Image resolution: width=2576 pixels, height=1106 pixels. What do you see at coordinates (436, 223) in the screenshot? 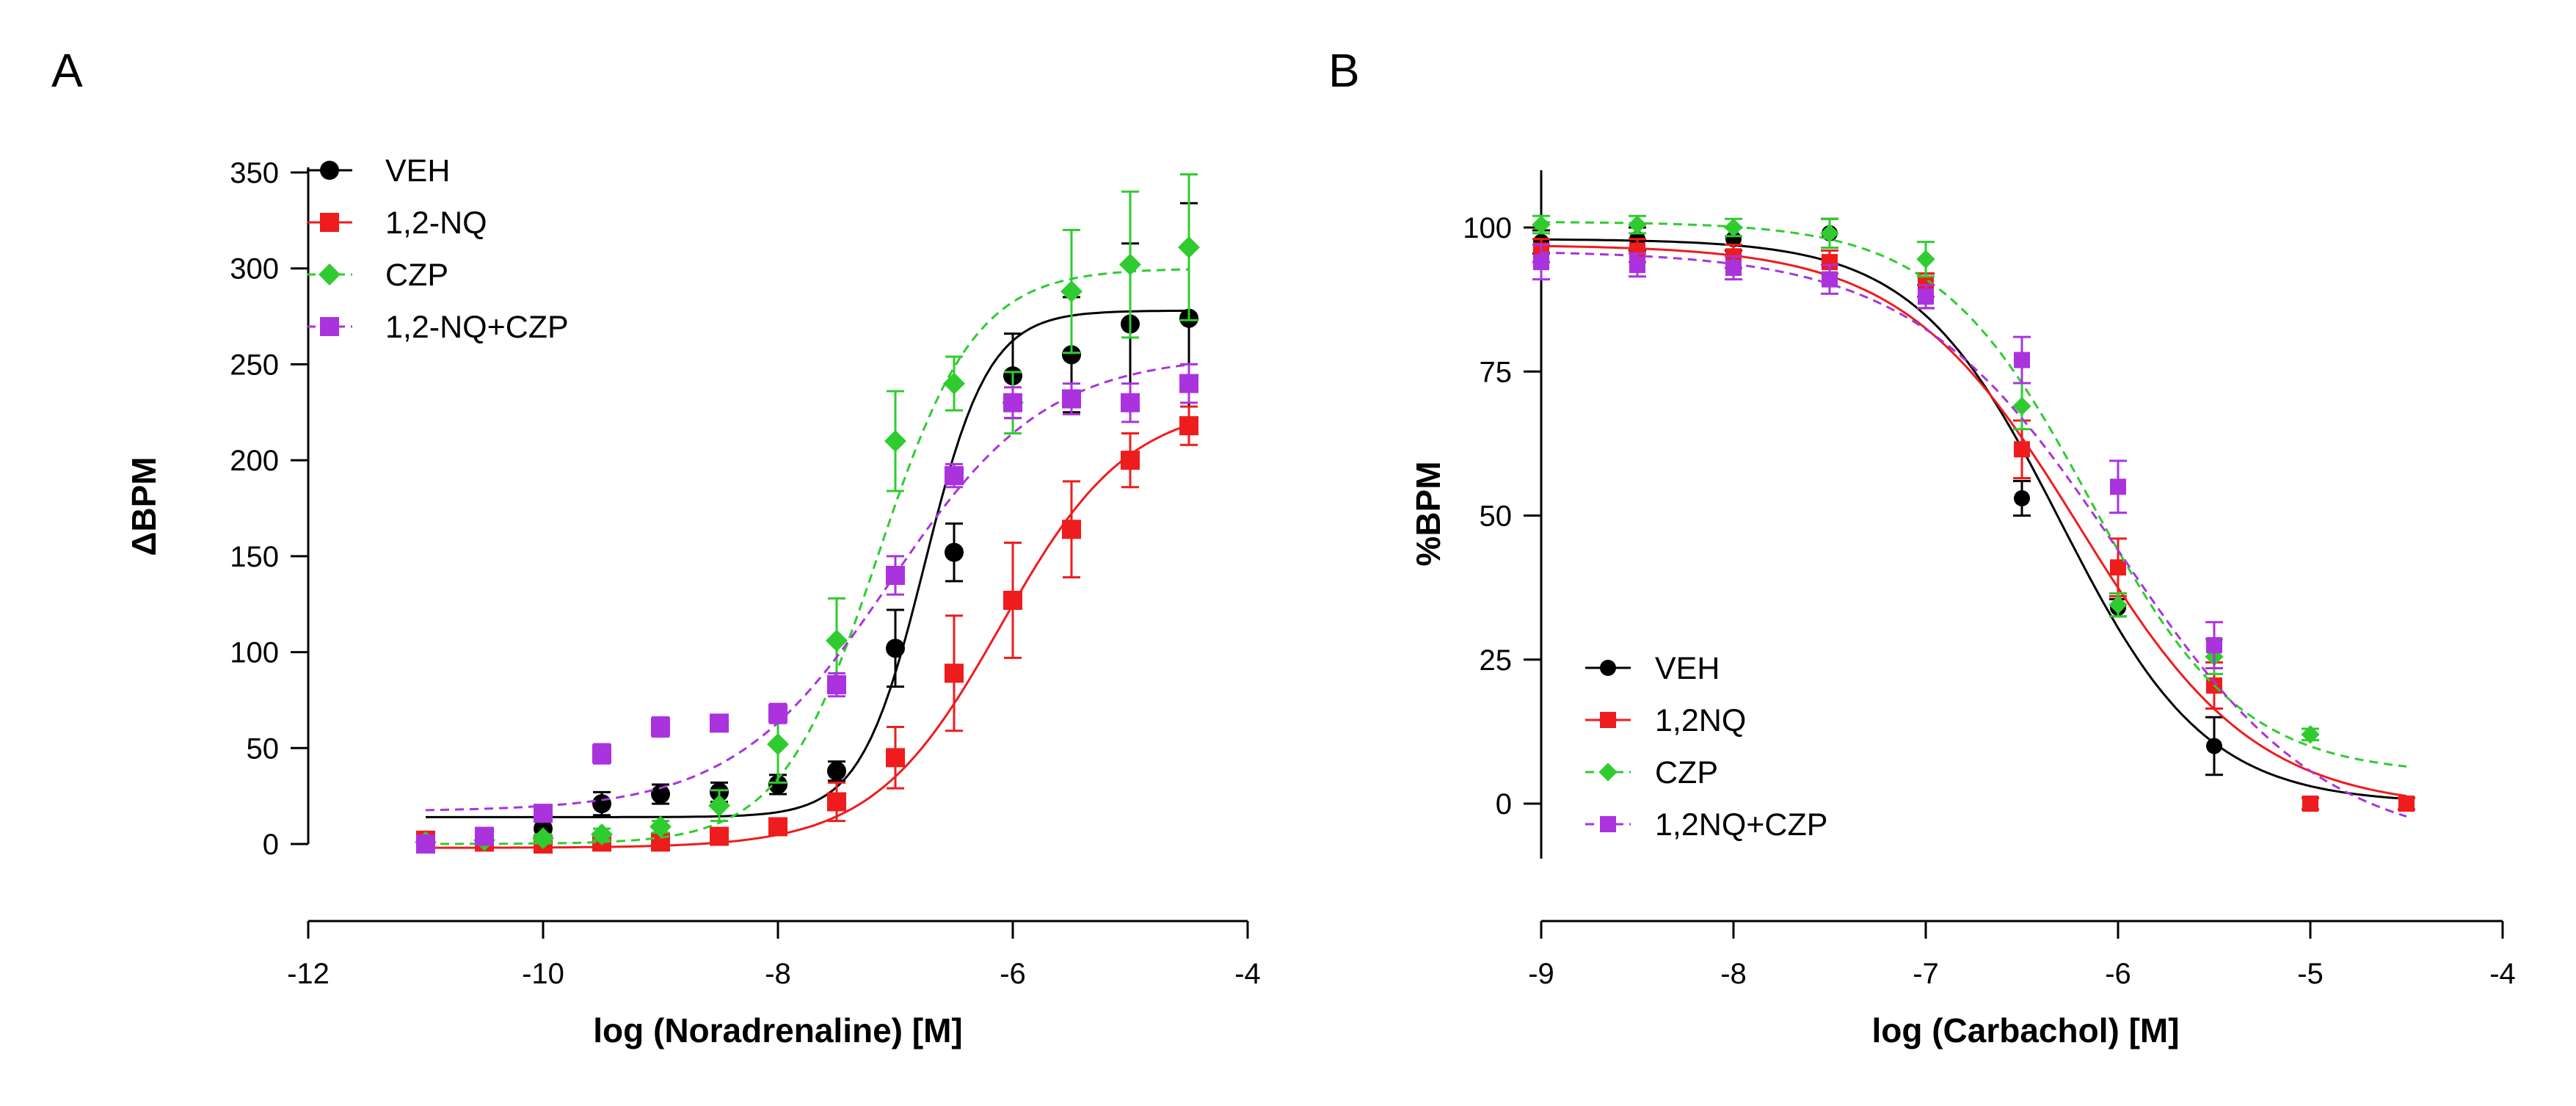
I see `chart-a-legend-label: 1,2-NQ` at bounding box center [436, 223].